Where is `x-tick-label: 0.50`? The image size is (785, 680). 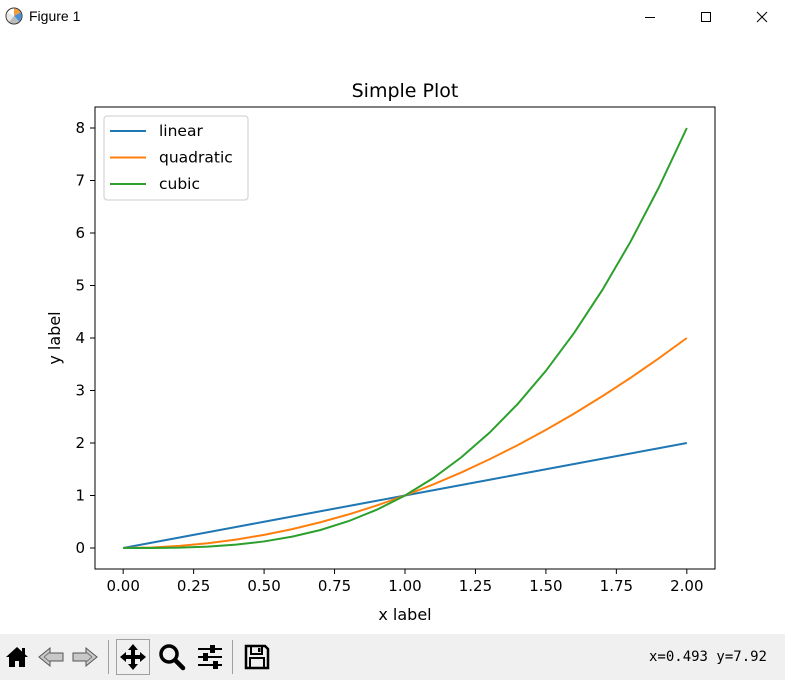
x-tick-label: 0.50 is located at coordinates (263, 586).